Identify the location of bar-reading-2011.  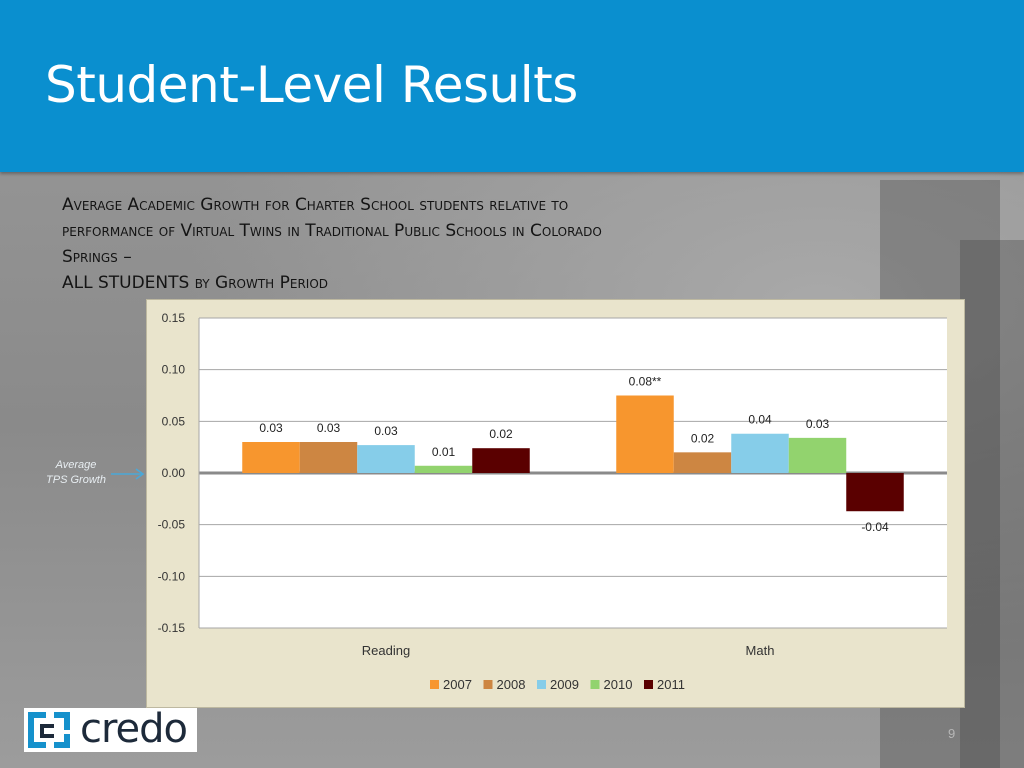
(501, 460).